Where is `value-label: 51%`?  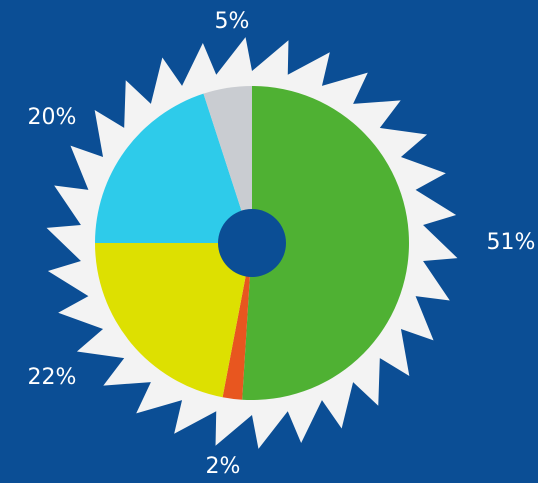 value-label: 51% is located at coordinates (511, 242).